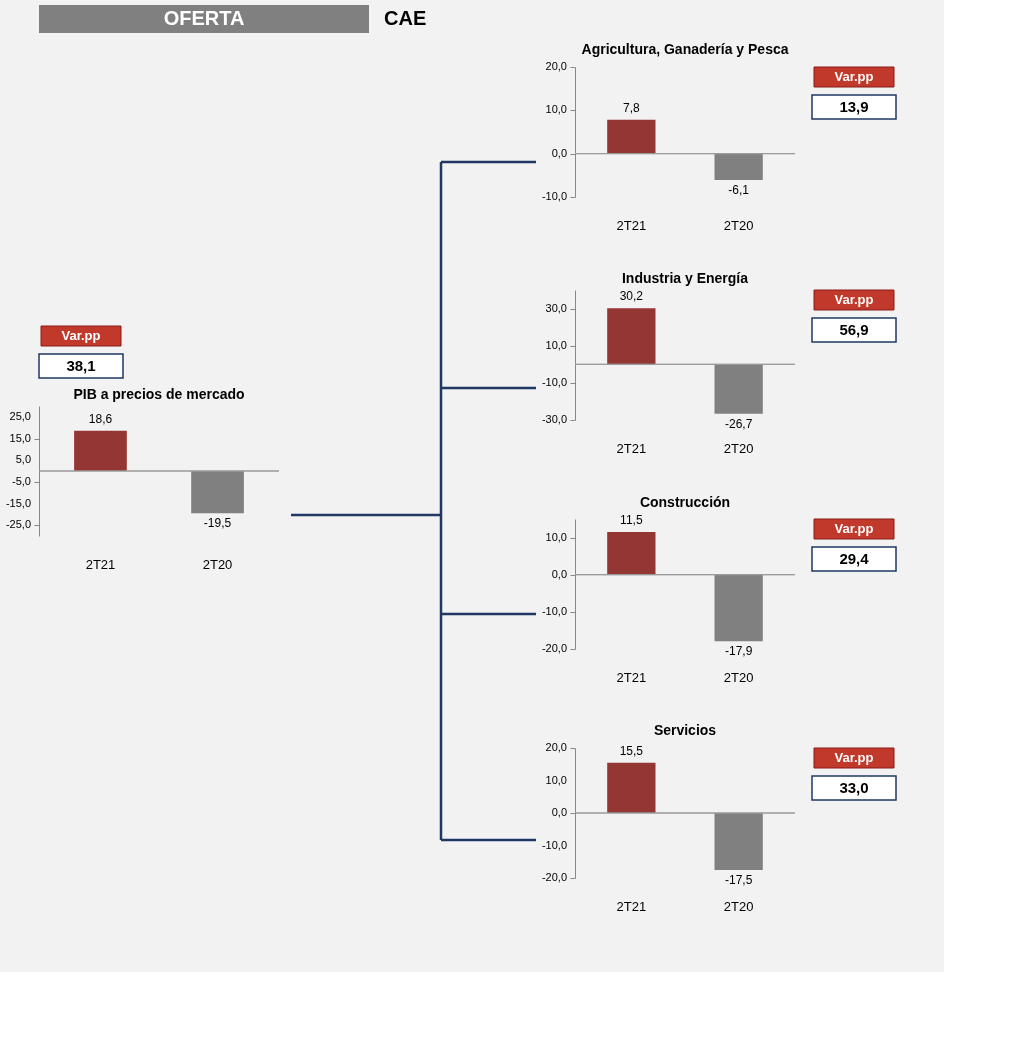 This screenshot has width=1024, height=1042. What do you see at coordinates (20, 415) in the screenshot?
I see `y-tick-label: 25,0` at bounding box center [20, 415].